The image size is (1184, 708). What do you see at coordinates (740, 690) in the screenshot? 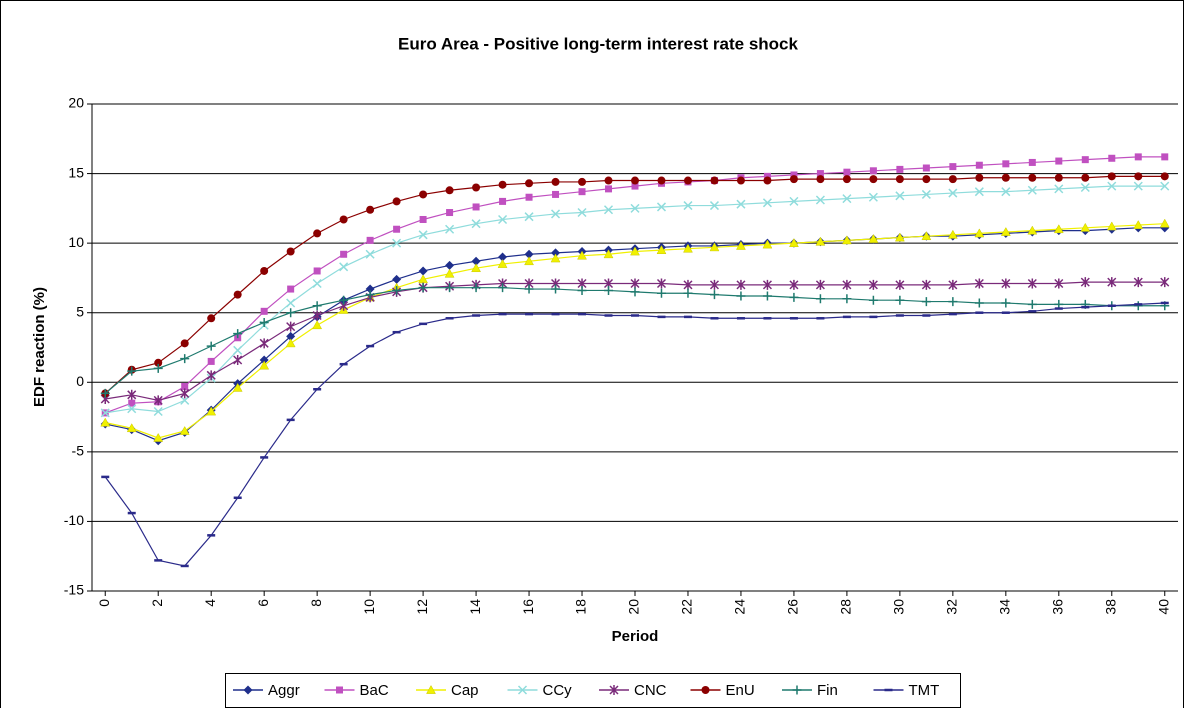
I see `legend-label: EnU` at bounding box center [740, 690].